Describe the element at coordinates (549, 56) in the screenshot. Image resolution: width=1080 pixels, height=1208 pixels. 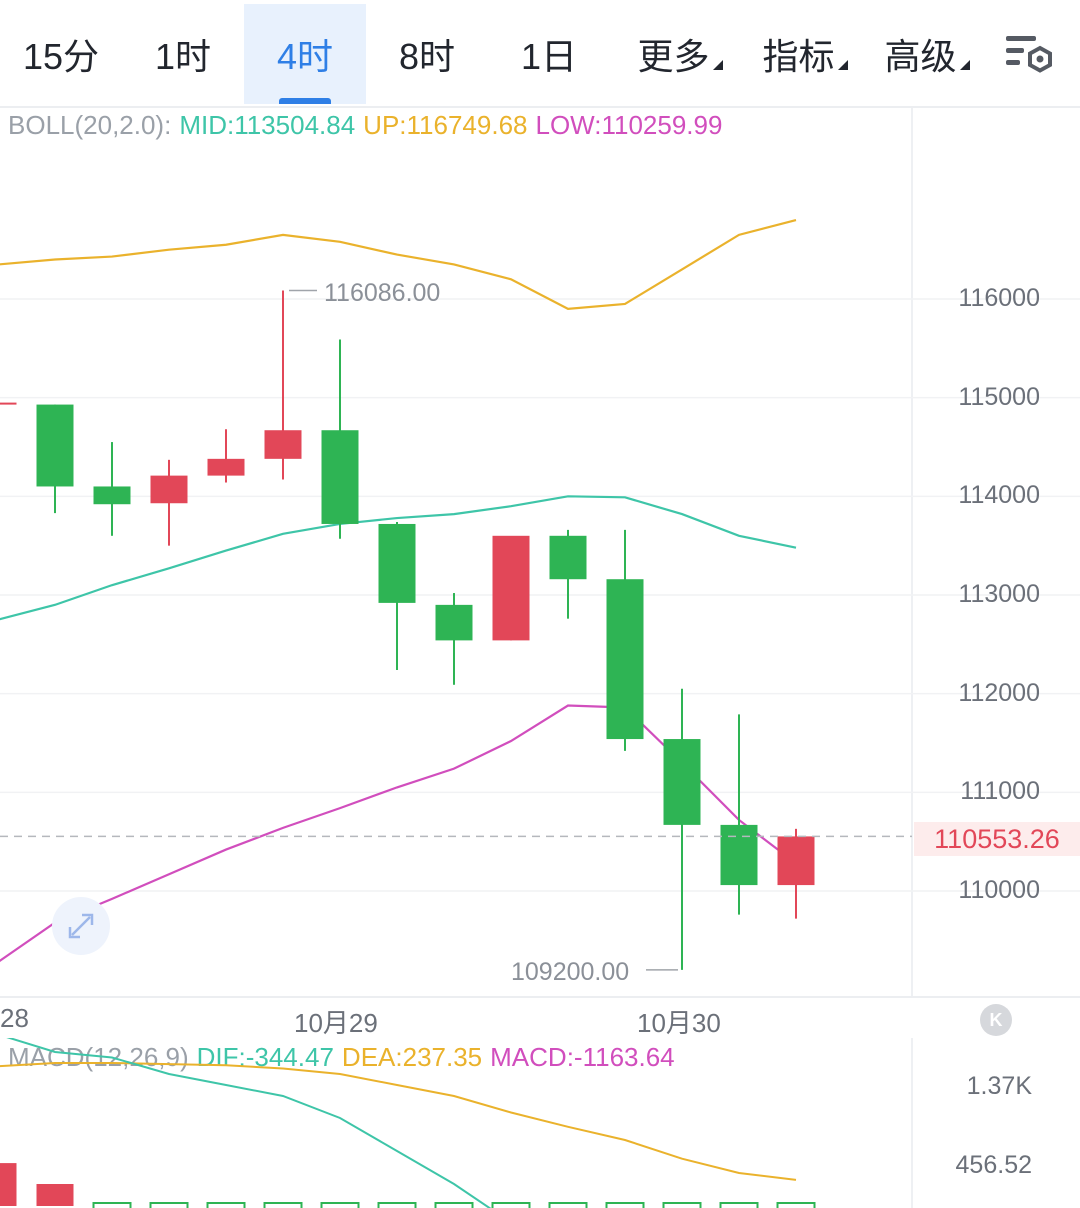
I see `tab-1d: 1日` at that location.